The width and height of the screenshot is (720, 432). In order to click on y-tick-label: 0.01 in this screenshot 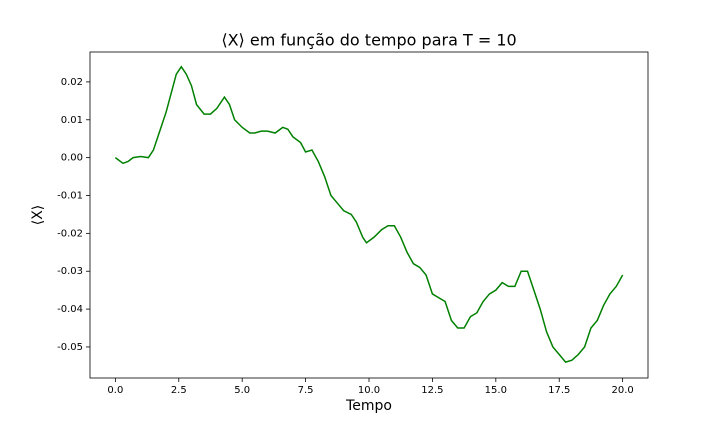, I will do `click(72, 120)`.